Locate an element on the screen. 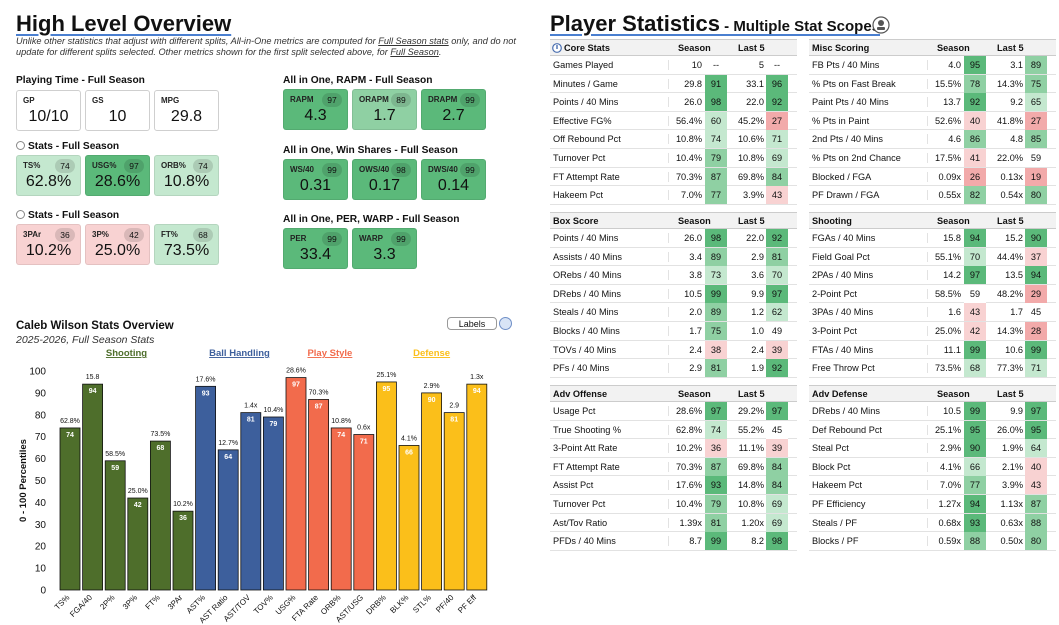 The width and height of the screenshot is (1059, 625). bar-raw-label: 2.9% is located at coordinates (432, 386).